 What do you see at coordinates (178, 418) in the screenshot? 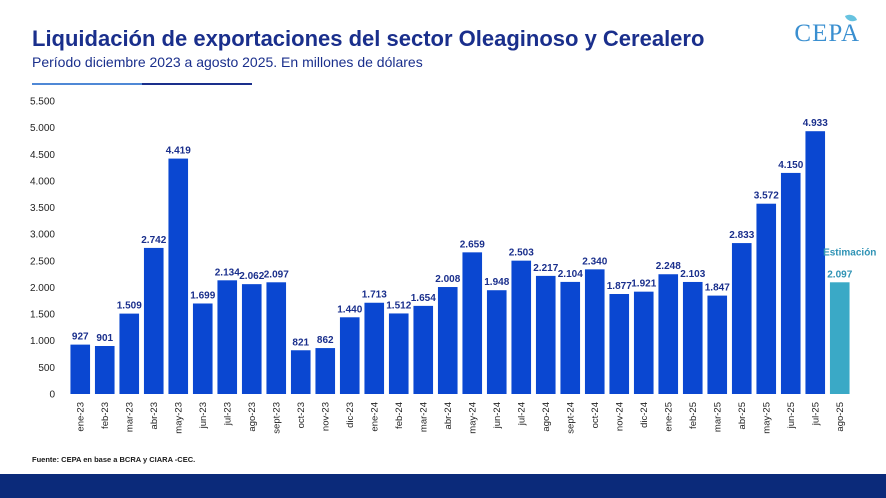
I see `x-tick-label: may-23` at bounding box center [178, 418].